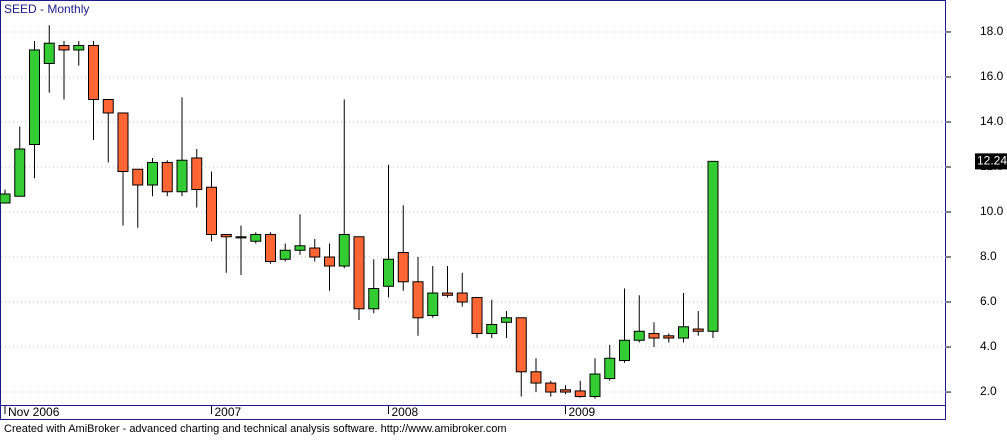 This screenshot has height=441, width=1007. I want to click on chart-title: SEED - Monthly, so click(46, 9).